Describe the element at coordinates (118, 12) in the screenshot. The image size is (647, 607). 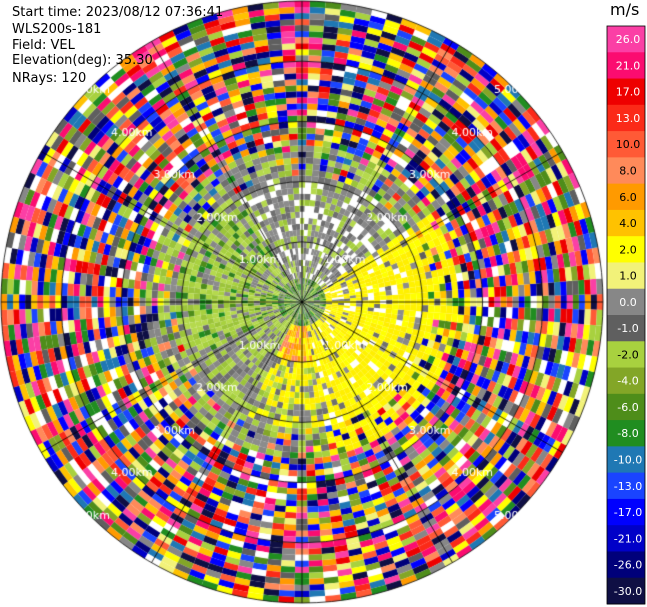
I see `start-time-label: Start time: 2023/08/12 07:36:41` at that location.